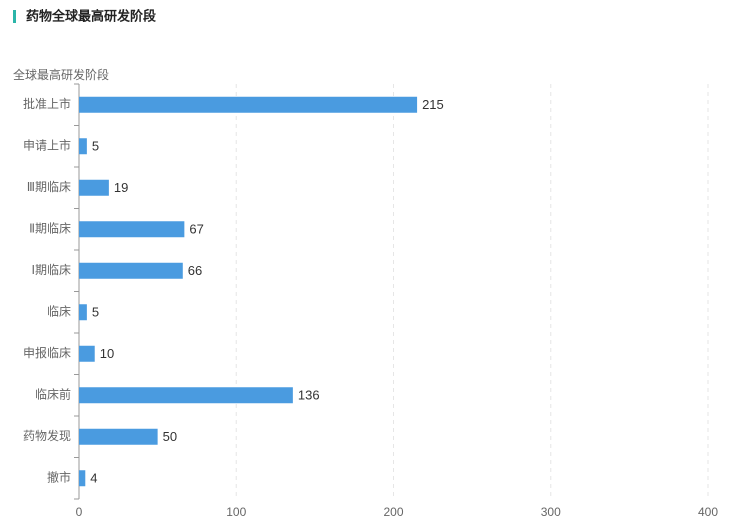 The height and width of the screenshot is (524, 743). Describe the element at coordinates (107, 353) in the screenshot. I see `value-label: 10` at that location.